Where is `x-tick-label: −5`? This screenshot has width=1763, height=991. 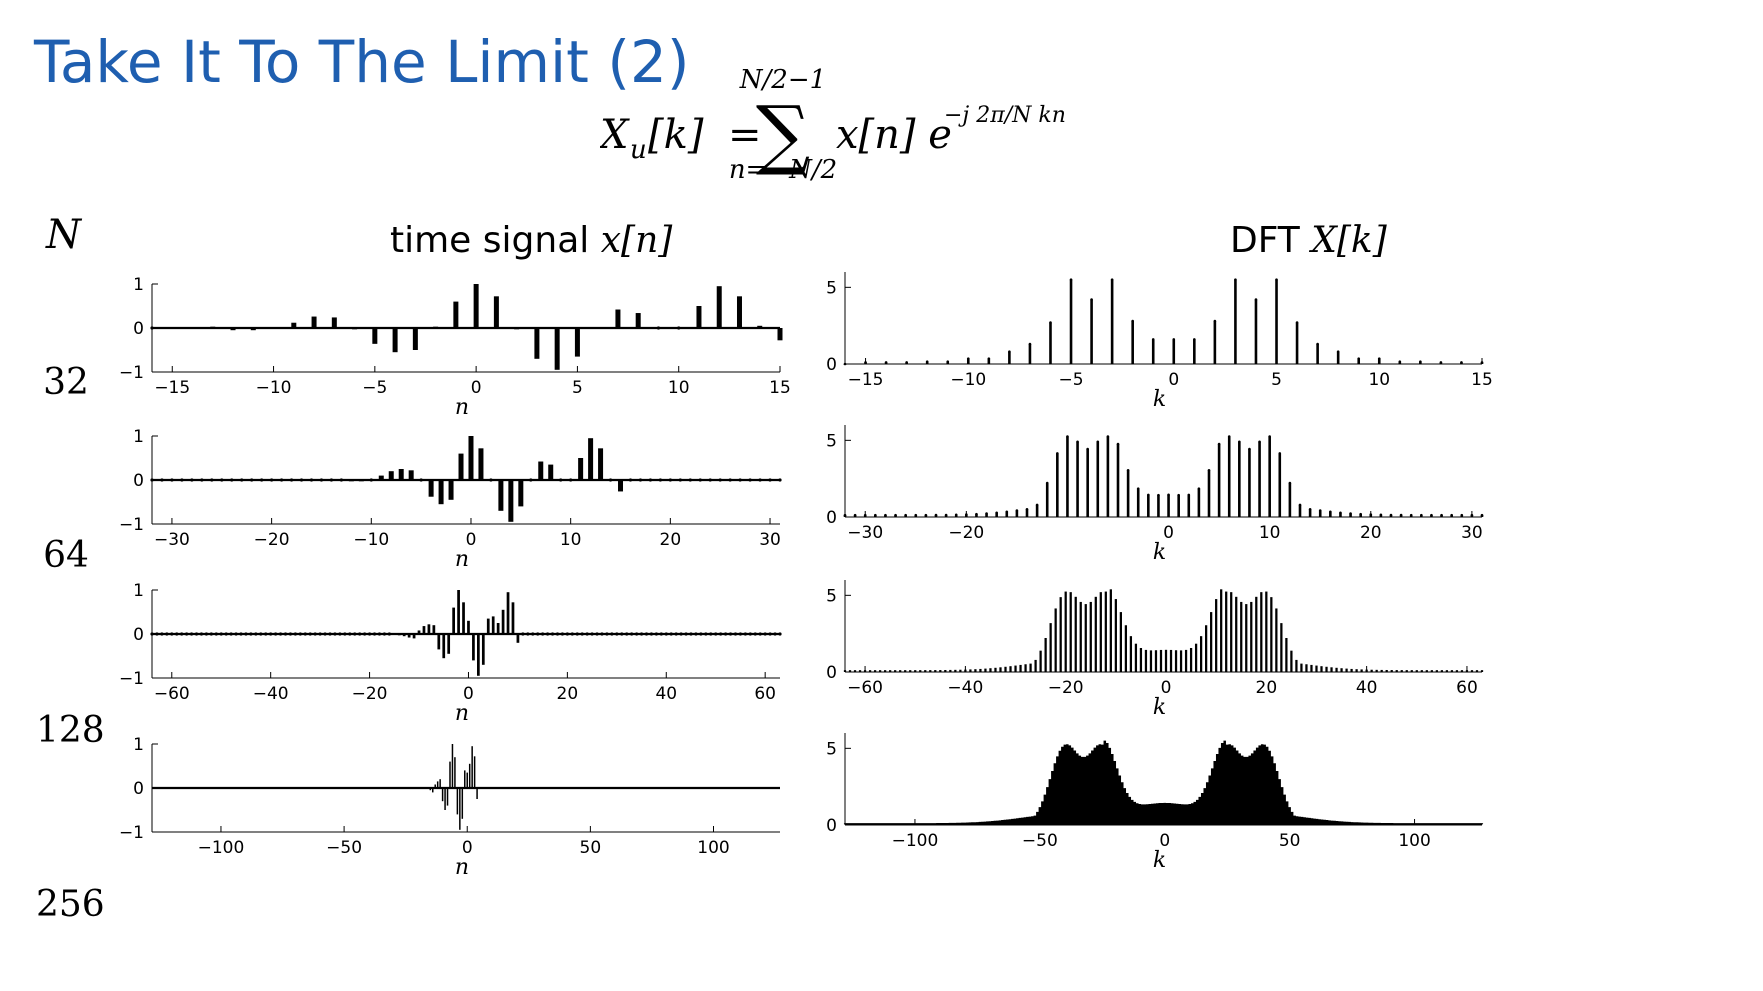
x-tick-label: −5 is located at coordinates (1071, 380).